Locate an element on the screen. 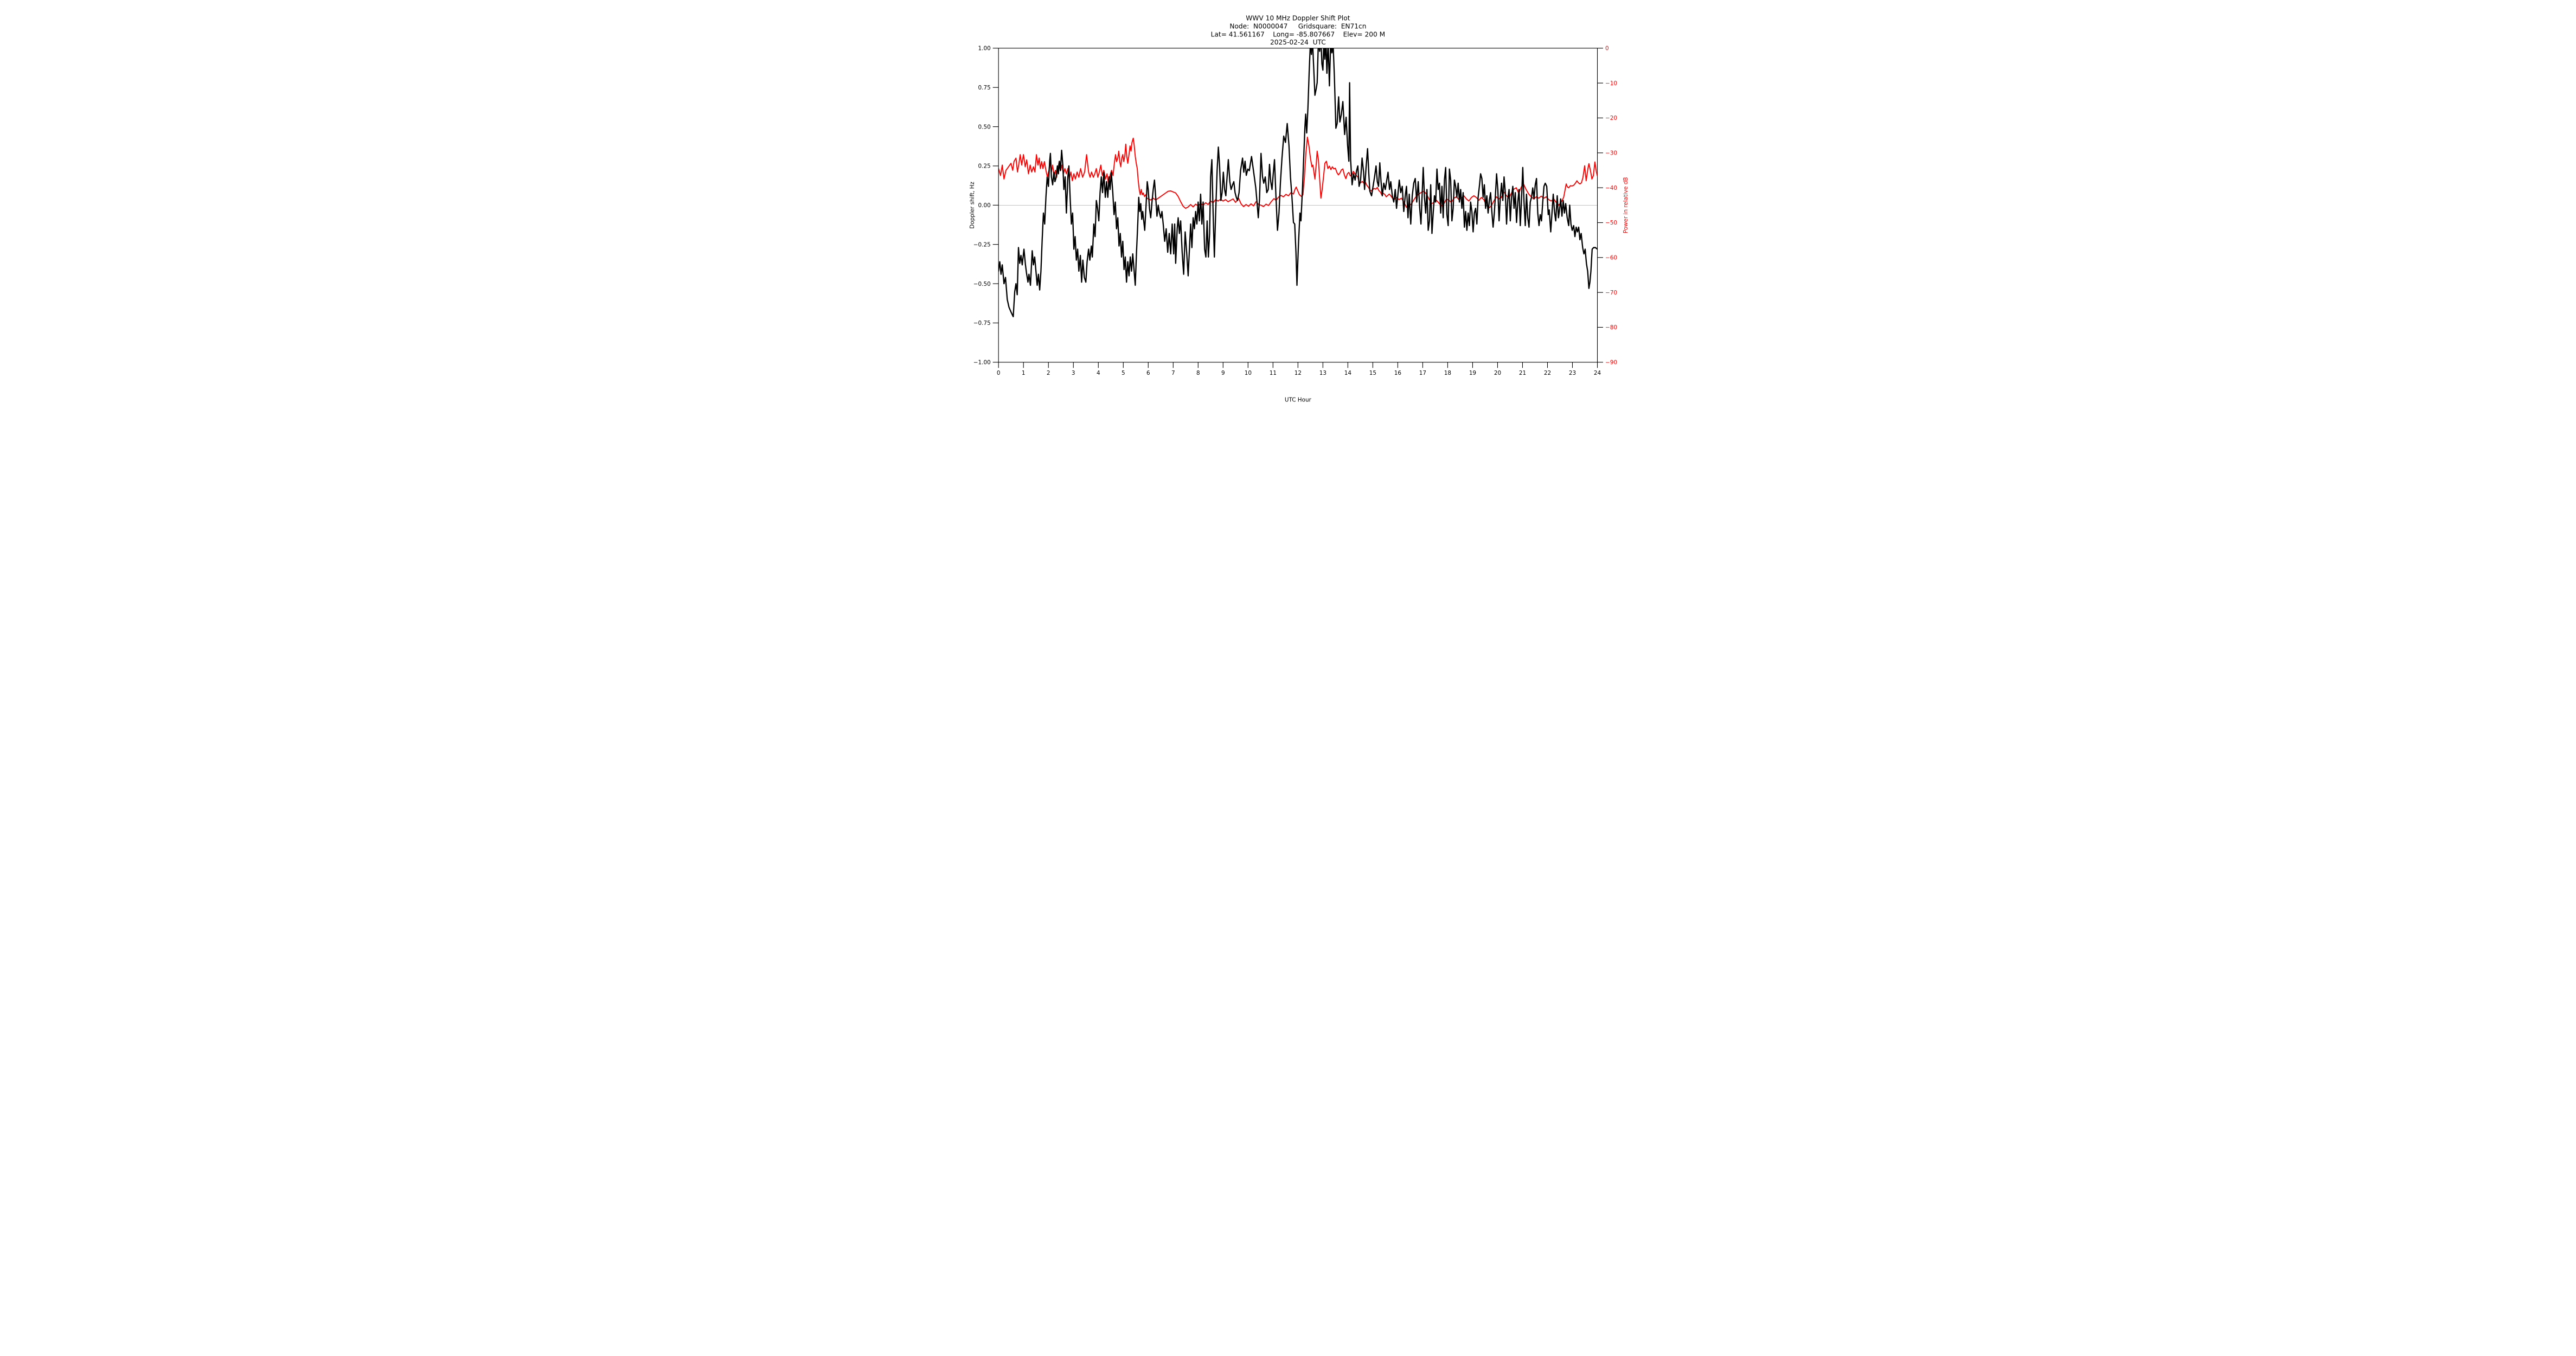 The width and height of the screenshot is (2576, 1356). y-right-tick-3-label: −30 is located at coordinates (1611, 153).